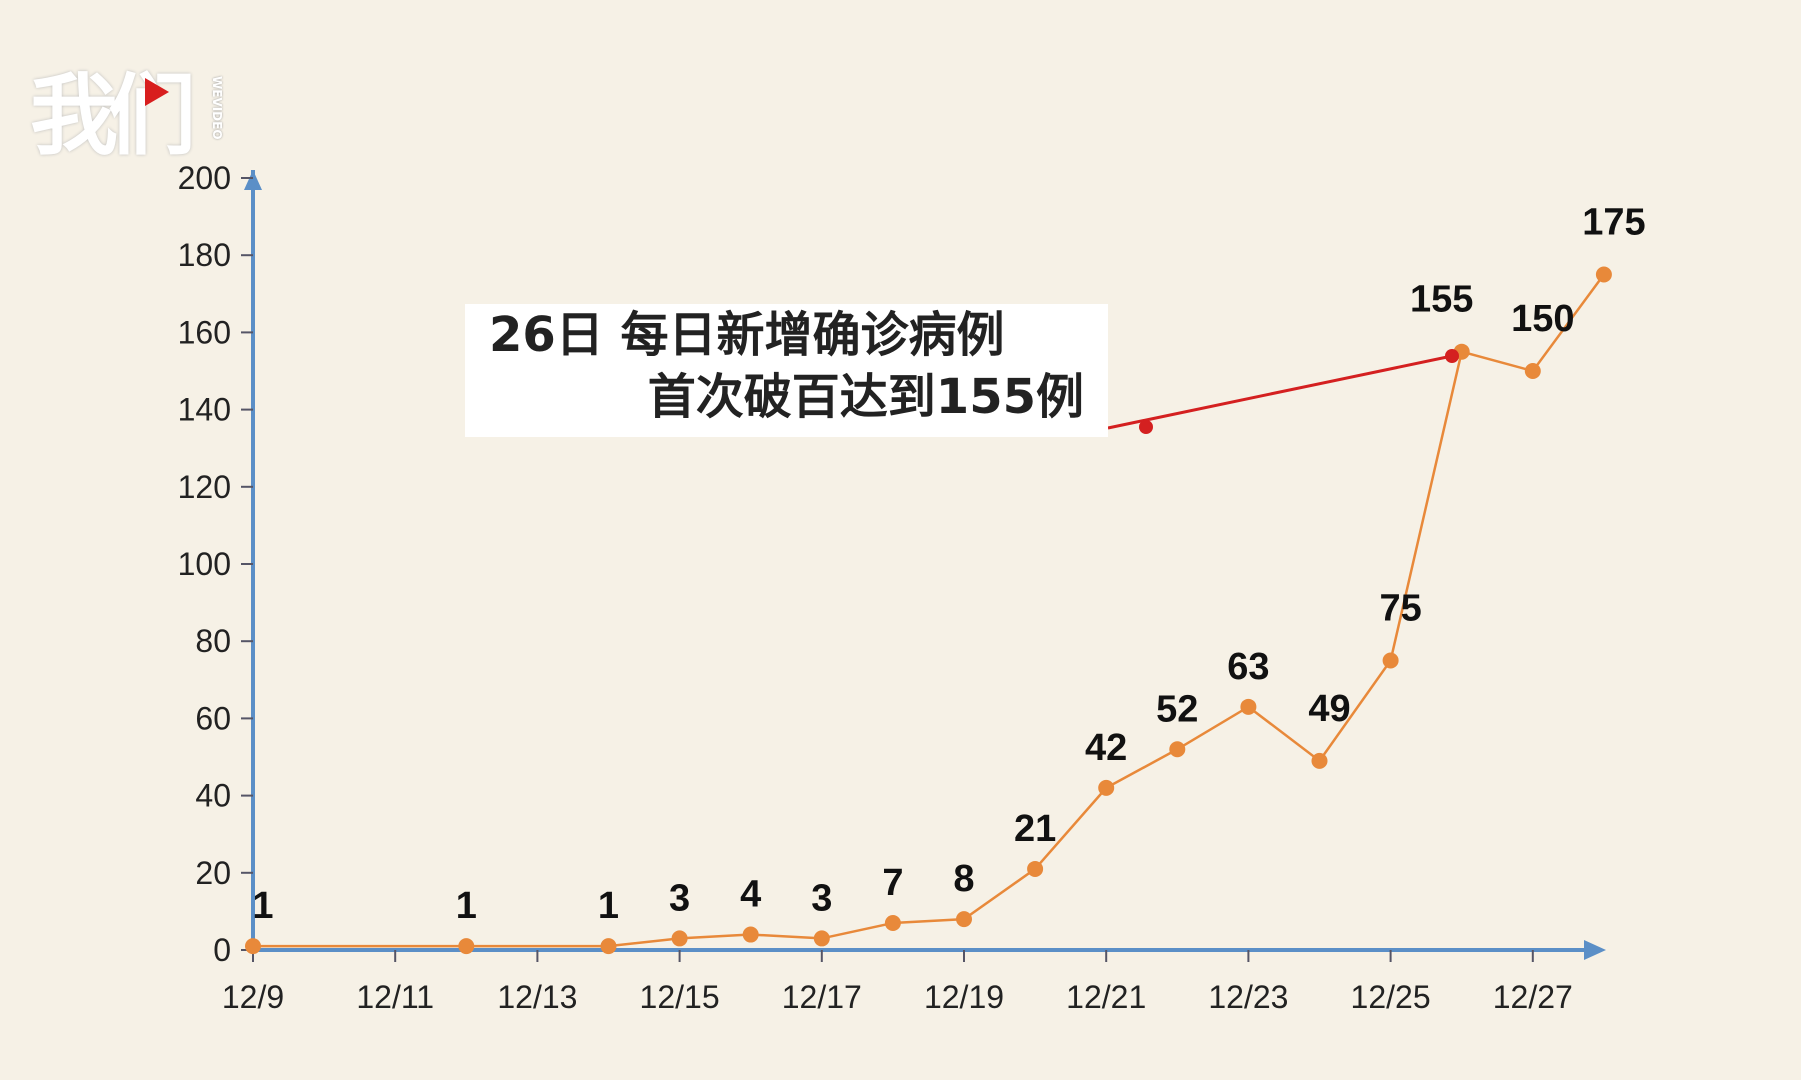 This screenshot has height=1080, width=1801. What do you see at coordinates (204, 178) in the screenshot?
I see `y-tick-label: 200` at bounding box center [204, 178].